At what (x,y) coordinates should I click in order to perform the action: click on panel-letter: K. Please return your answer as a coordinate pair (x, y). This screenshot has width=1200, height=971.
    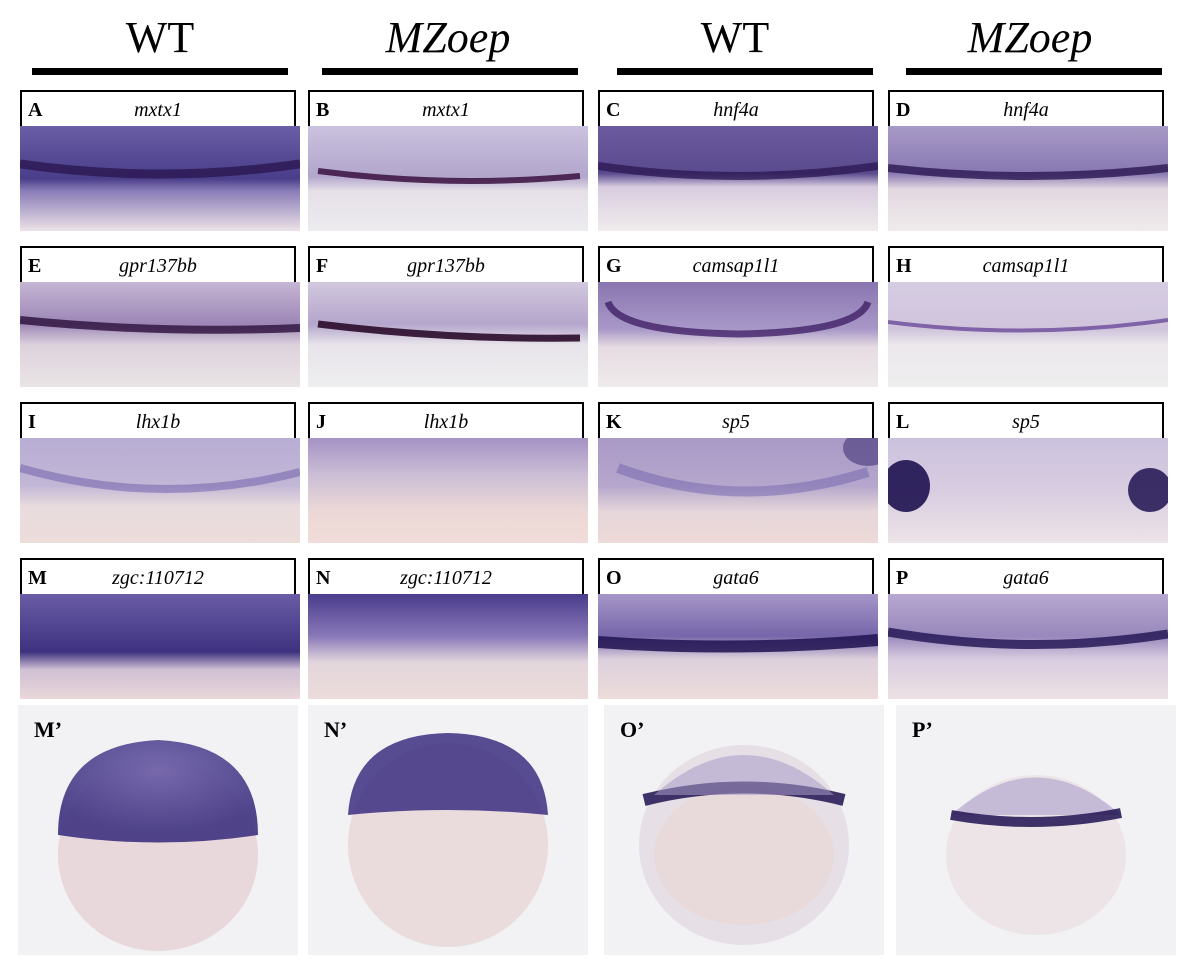
    Looking at the image, I should click on (614, 422).